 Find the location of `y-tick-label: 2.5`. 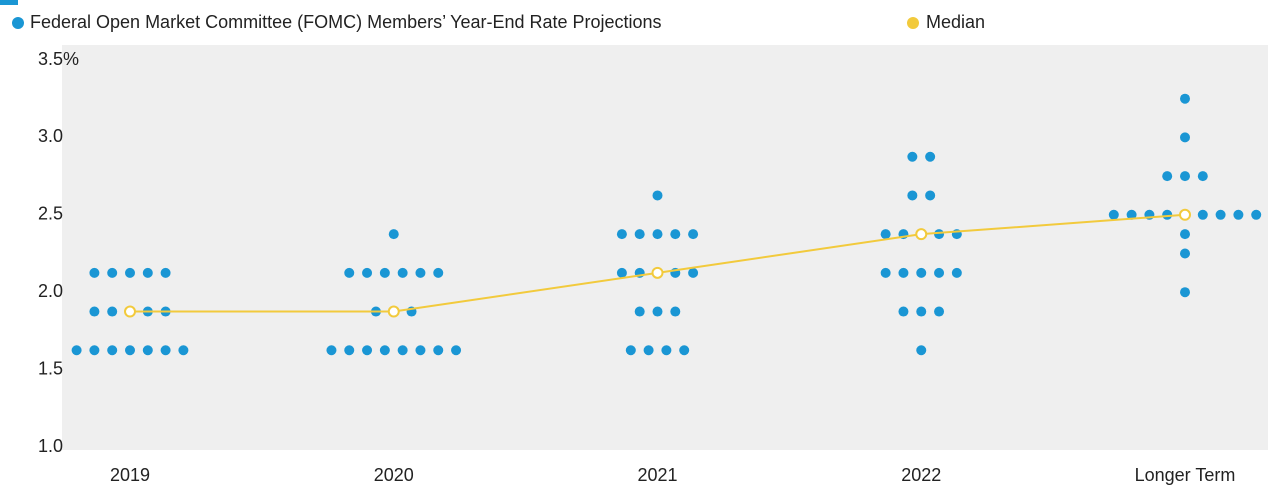

y-tick-label: 2.5 is located at coordinates (50, 214).